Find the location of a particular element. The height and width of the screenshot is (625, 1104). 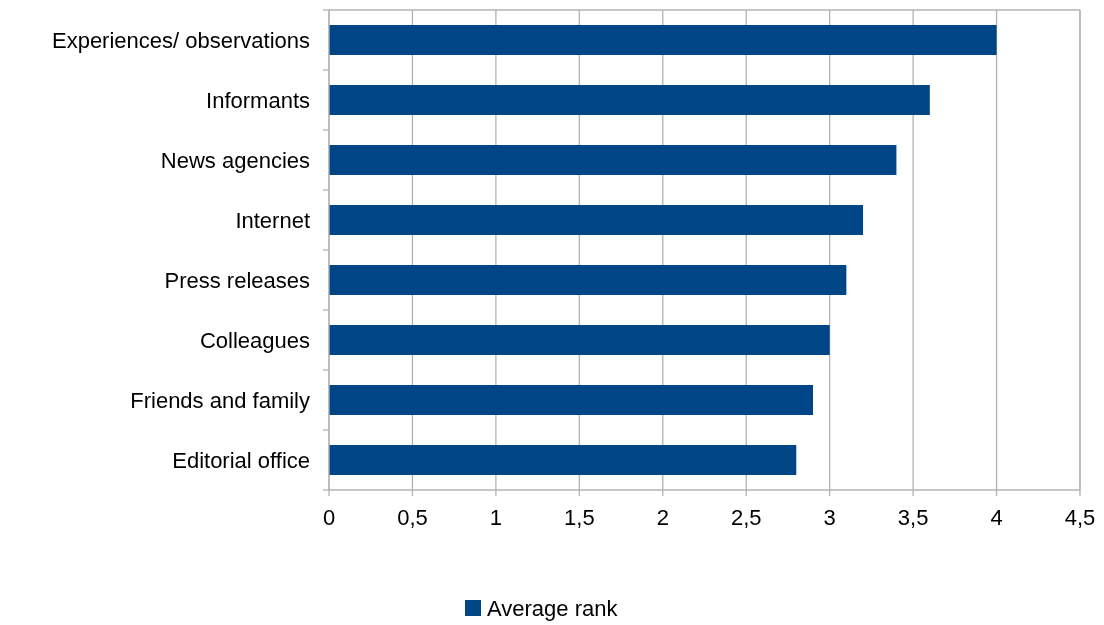

x-tick-label: 3 is located at coordinates (829, 517).